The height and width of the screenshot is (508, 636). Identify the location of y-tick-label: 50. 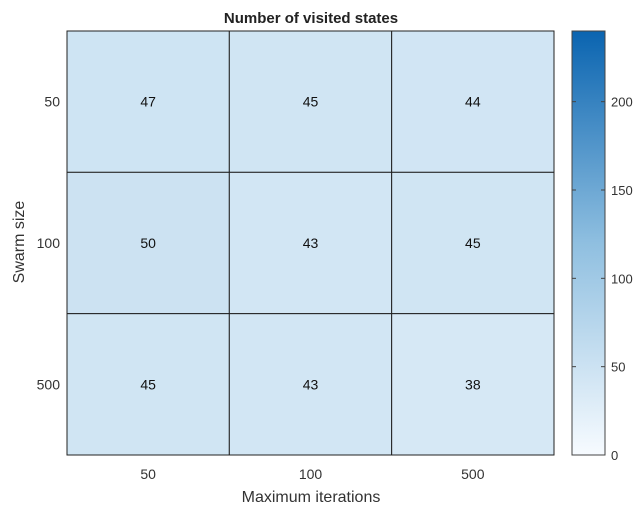
(52, 102).